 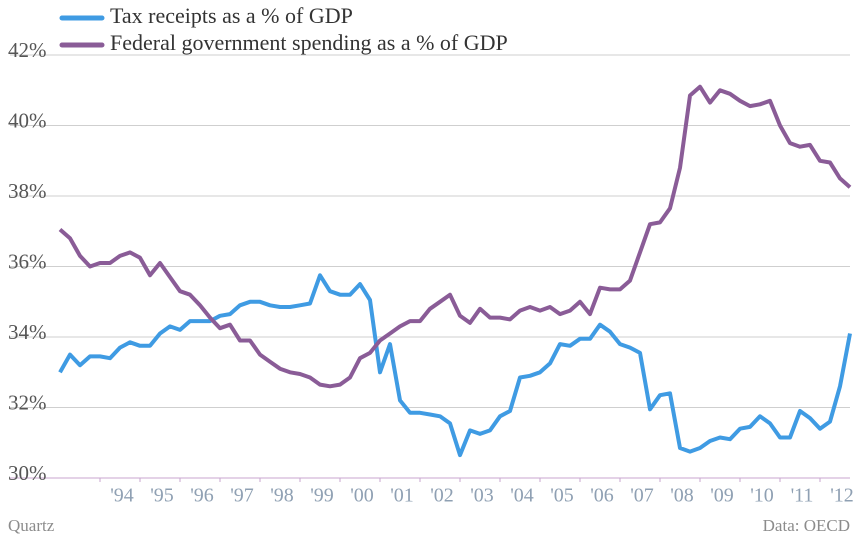 What do you see at coordinates (282, 496) in the screenshot?
I see `x-tick-label: '98` at bounding box center [282, 496].